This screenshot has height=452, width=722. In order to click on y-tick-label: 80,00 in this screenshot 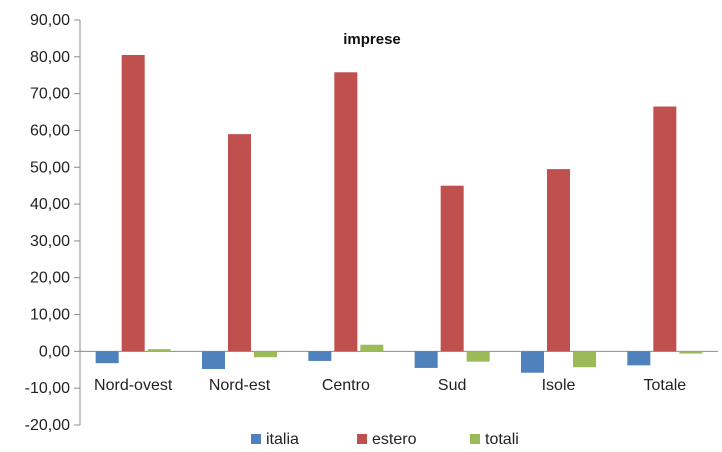, I will do `click(50, 57)`.